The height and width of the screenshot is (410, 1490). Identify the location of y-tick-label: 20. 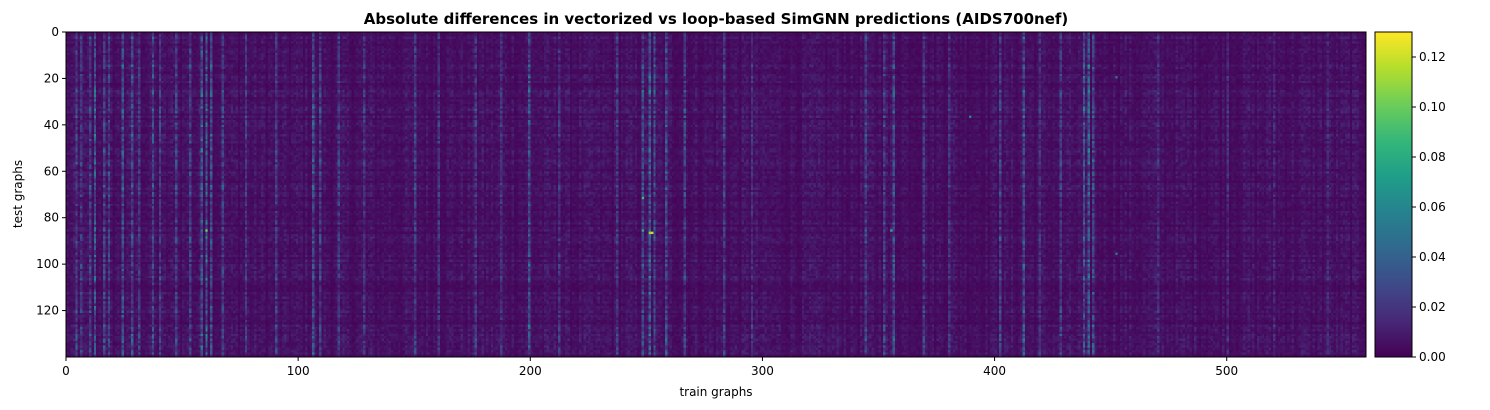
(51, 78).